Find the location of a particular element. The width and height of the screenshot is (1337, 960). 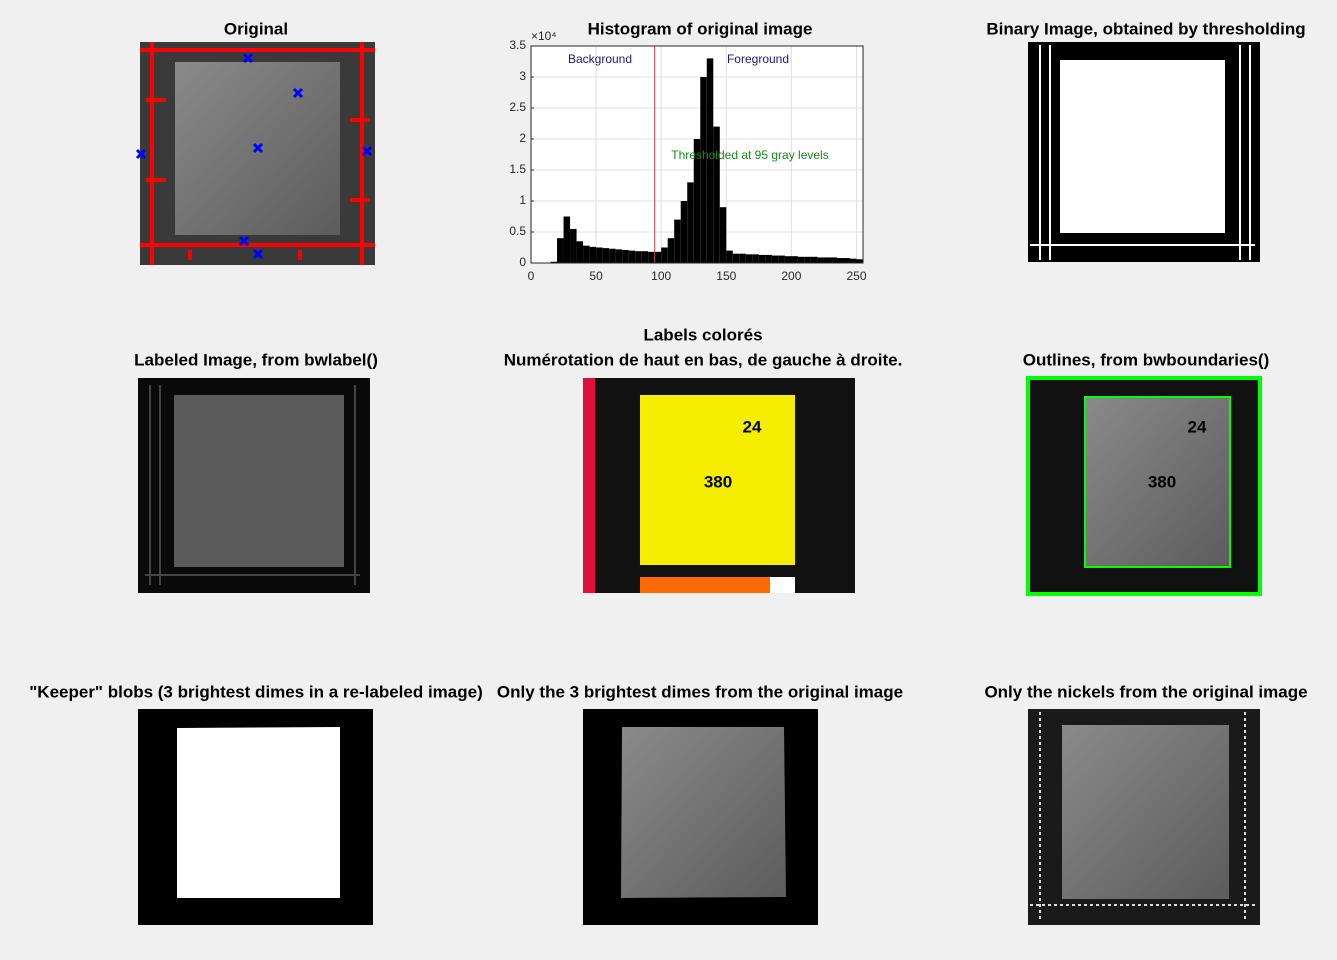

y-tick-label: 2 is located at coordinates (522, 138).